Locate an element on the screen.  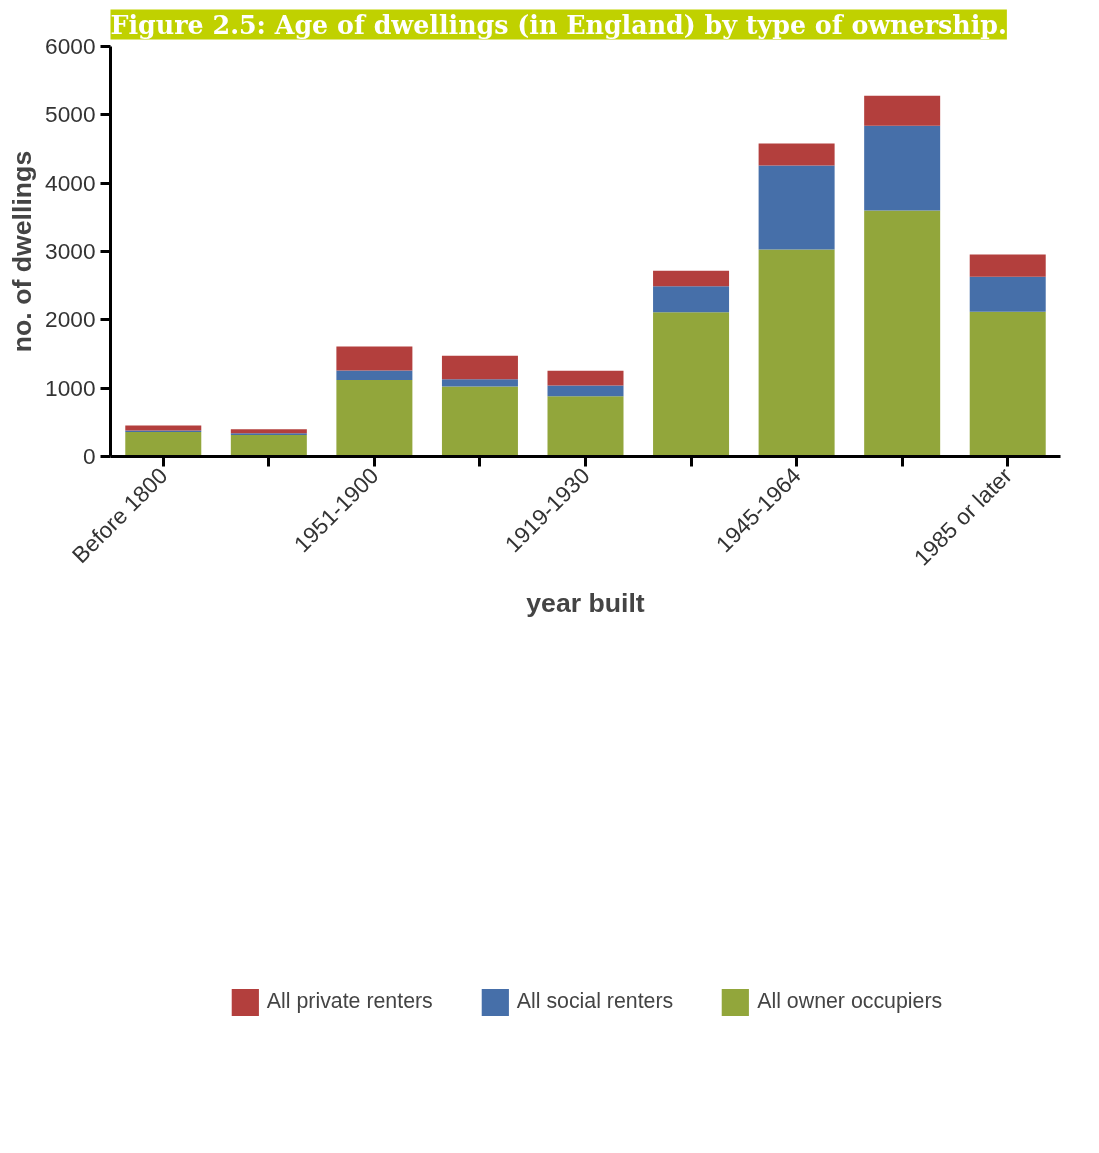
y-tick-label: 0 is located at coordinates (89, 456).